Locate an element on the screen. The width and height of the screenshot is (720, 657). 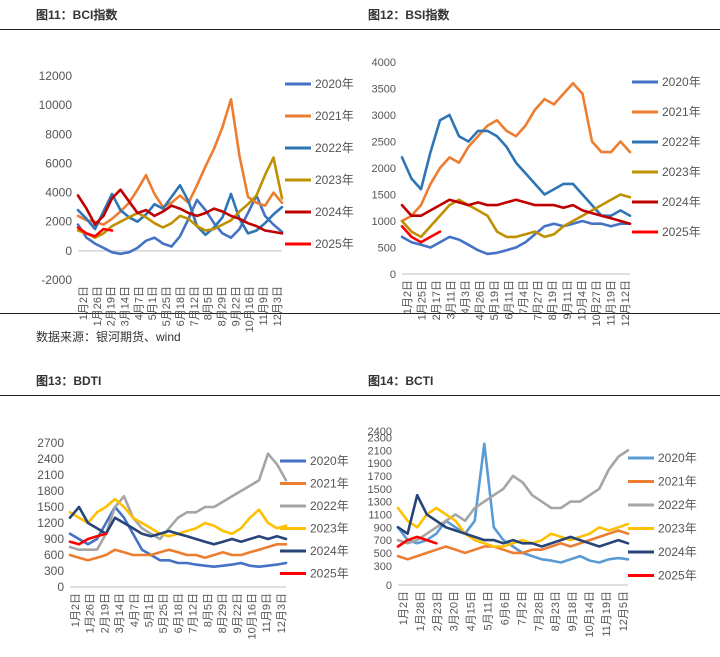
y-tick-label: 1100 is located at coordinates (380, 515).